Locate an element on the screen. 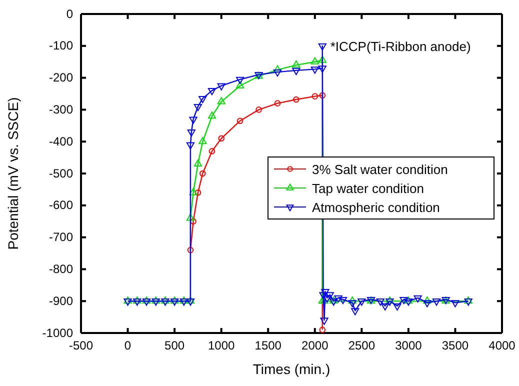 This screenshot has width=519, height=386. x-tick-label: 2500 is located at coordinates (362, 345).